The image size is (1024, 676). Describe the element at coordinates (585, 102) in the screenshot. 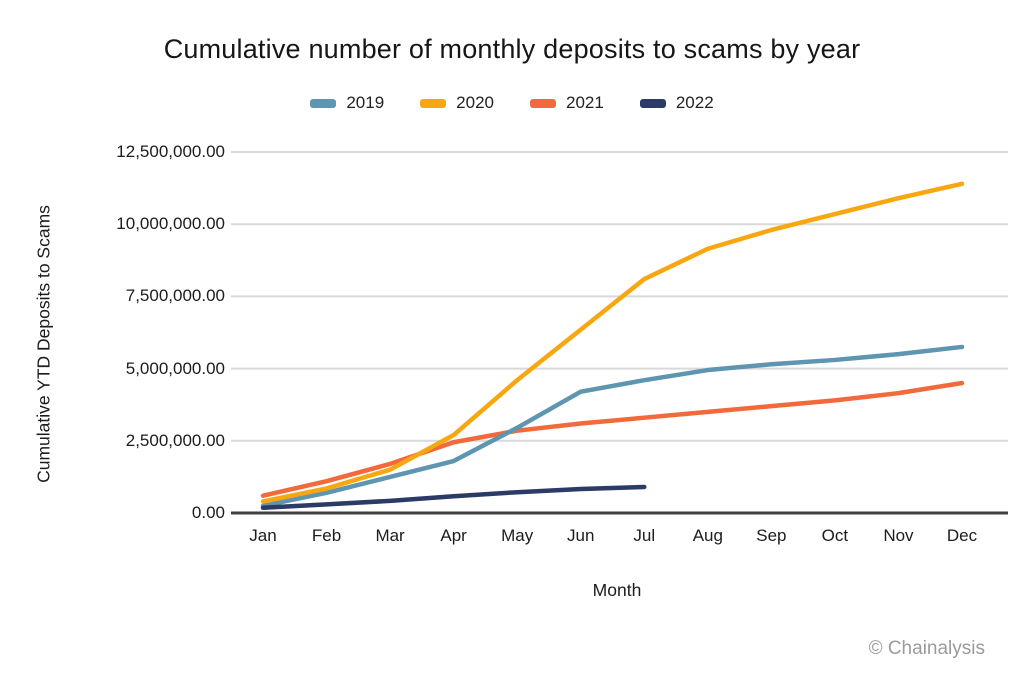

I see `legend-label-2021: 2021` at that location.